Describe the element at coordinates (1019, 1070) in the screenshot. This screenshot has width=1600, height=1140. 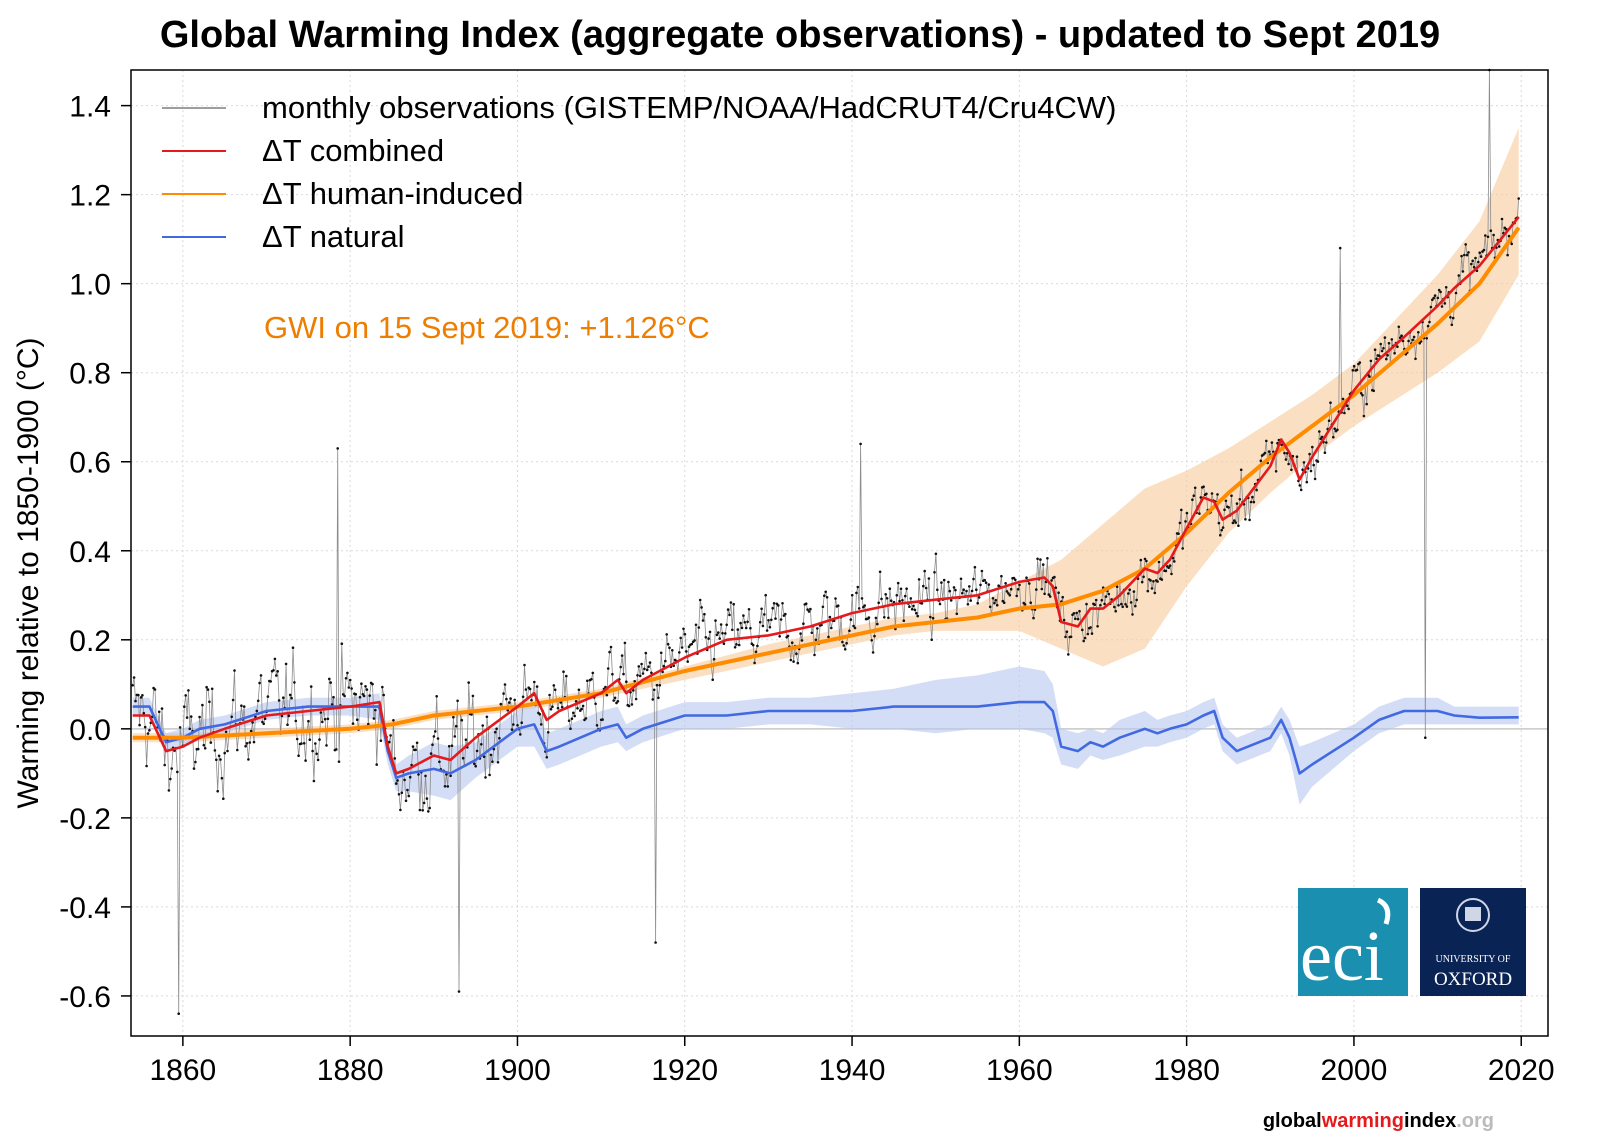
I see `x-tick-label: 1960` at that location.